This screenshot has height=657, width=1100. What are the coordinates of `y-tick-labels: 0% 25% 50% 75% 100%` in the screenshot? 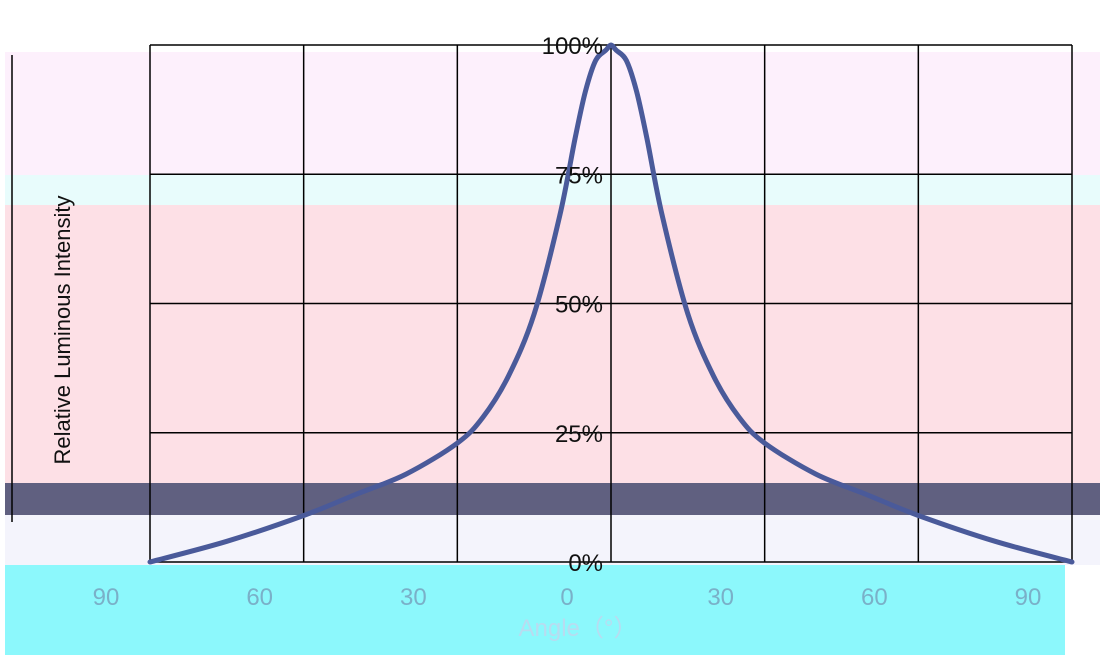 It's located at (572, 305).